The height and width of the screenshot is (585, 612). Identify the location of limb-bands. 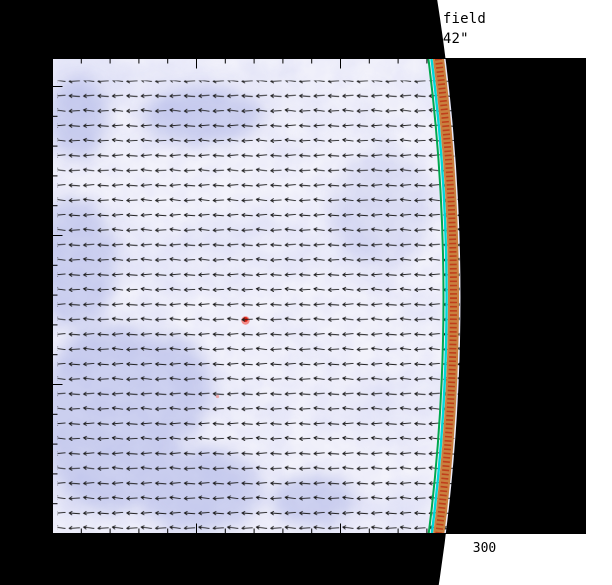
(438, 292).